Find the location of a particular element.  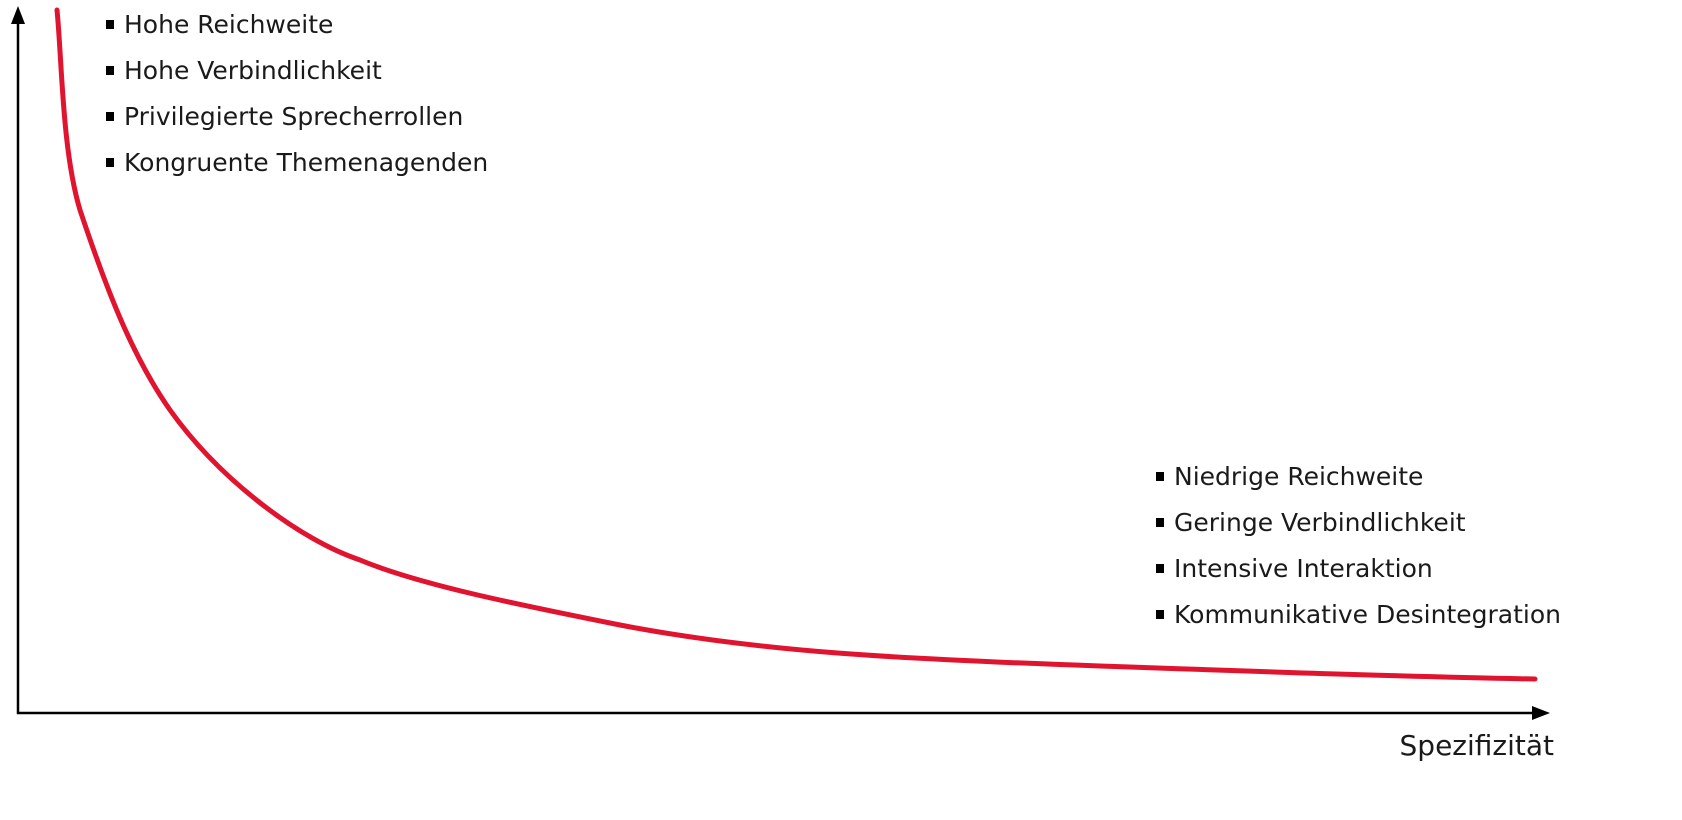

list-item: Geringe Verbindlichkeit is located at coordinates (1358, 523).